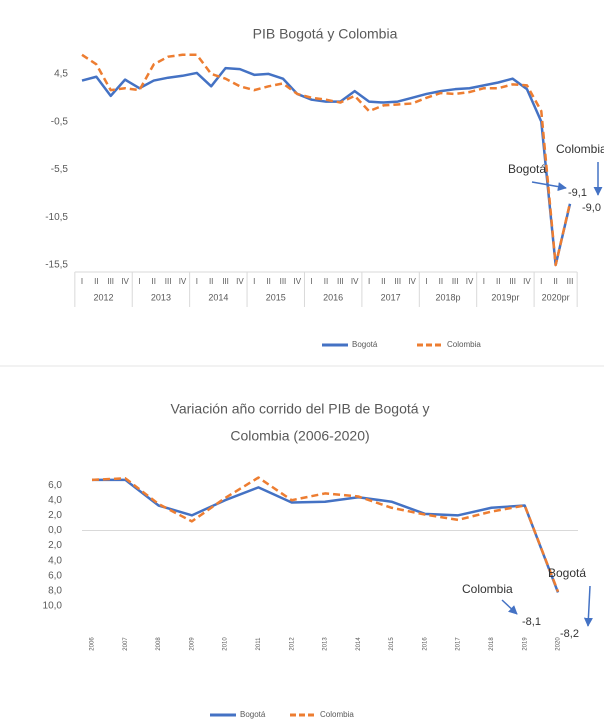 The width and height of the screenshot is (604, 723). What do you see at coordinates (325, 34) in the screenshot?
I see `chart-title: PIB Bogotá y Colombia` at bounding box center [325, 34].